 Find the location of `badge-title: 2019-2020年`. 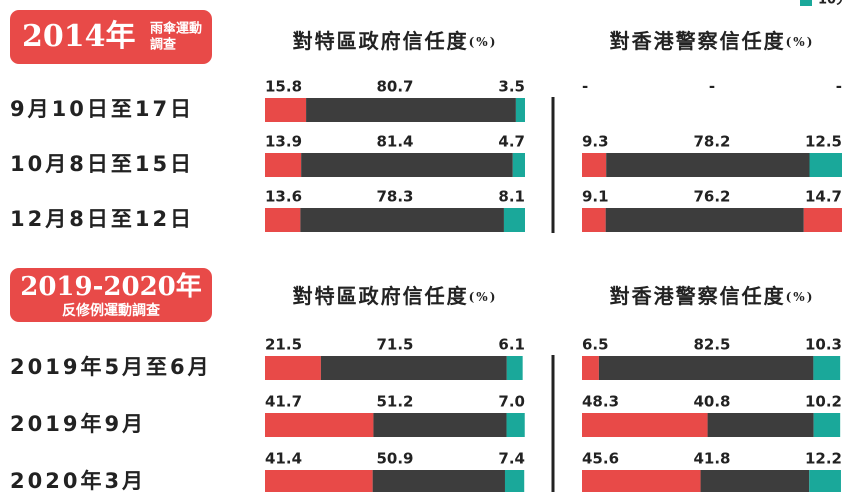

badge-title: 2019-2020年 is located at coordinates (111, 286).